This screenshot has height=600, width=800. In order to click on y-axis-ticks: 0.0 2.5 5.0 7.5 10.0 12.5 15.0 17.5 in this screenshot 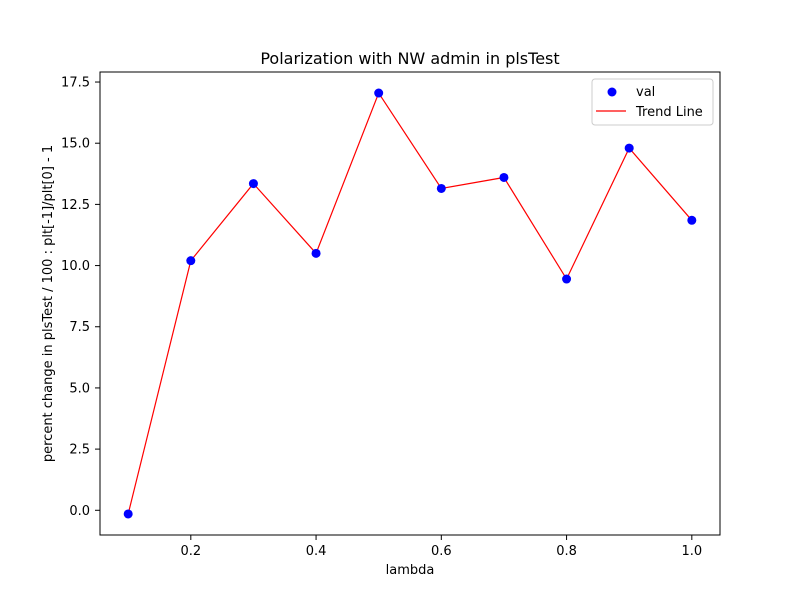, I will do `click(80, 297)`.